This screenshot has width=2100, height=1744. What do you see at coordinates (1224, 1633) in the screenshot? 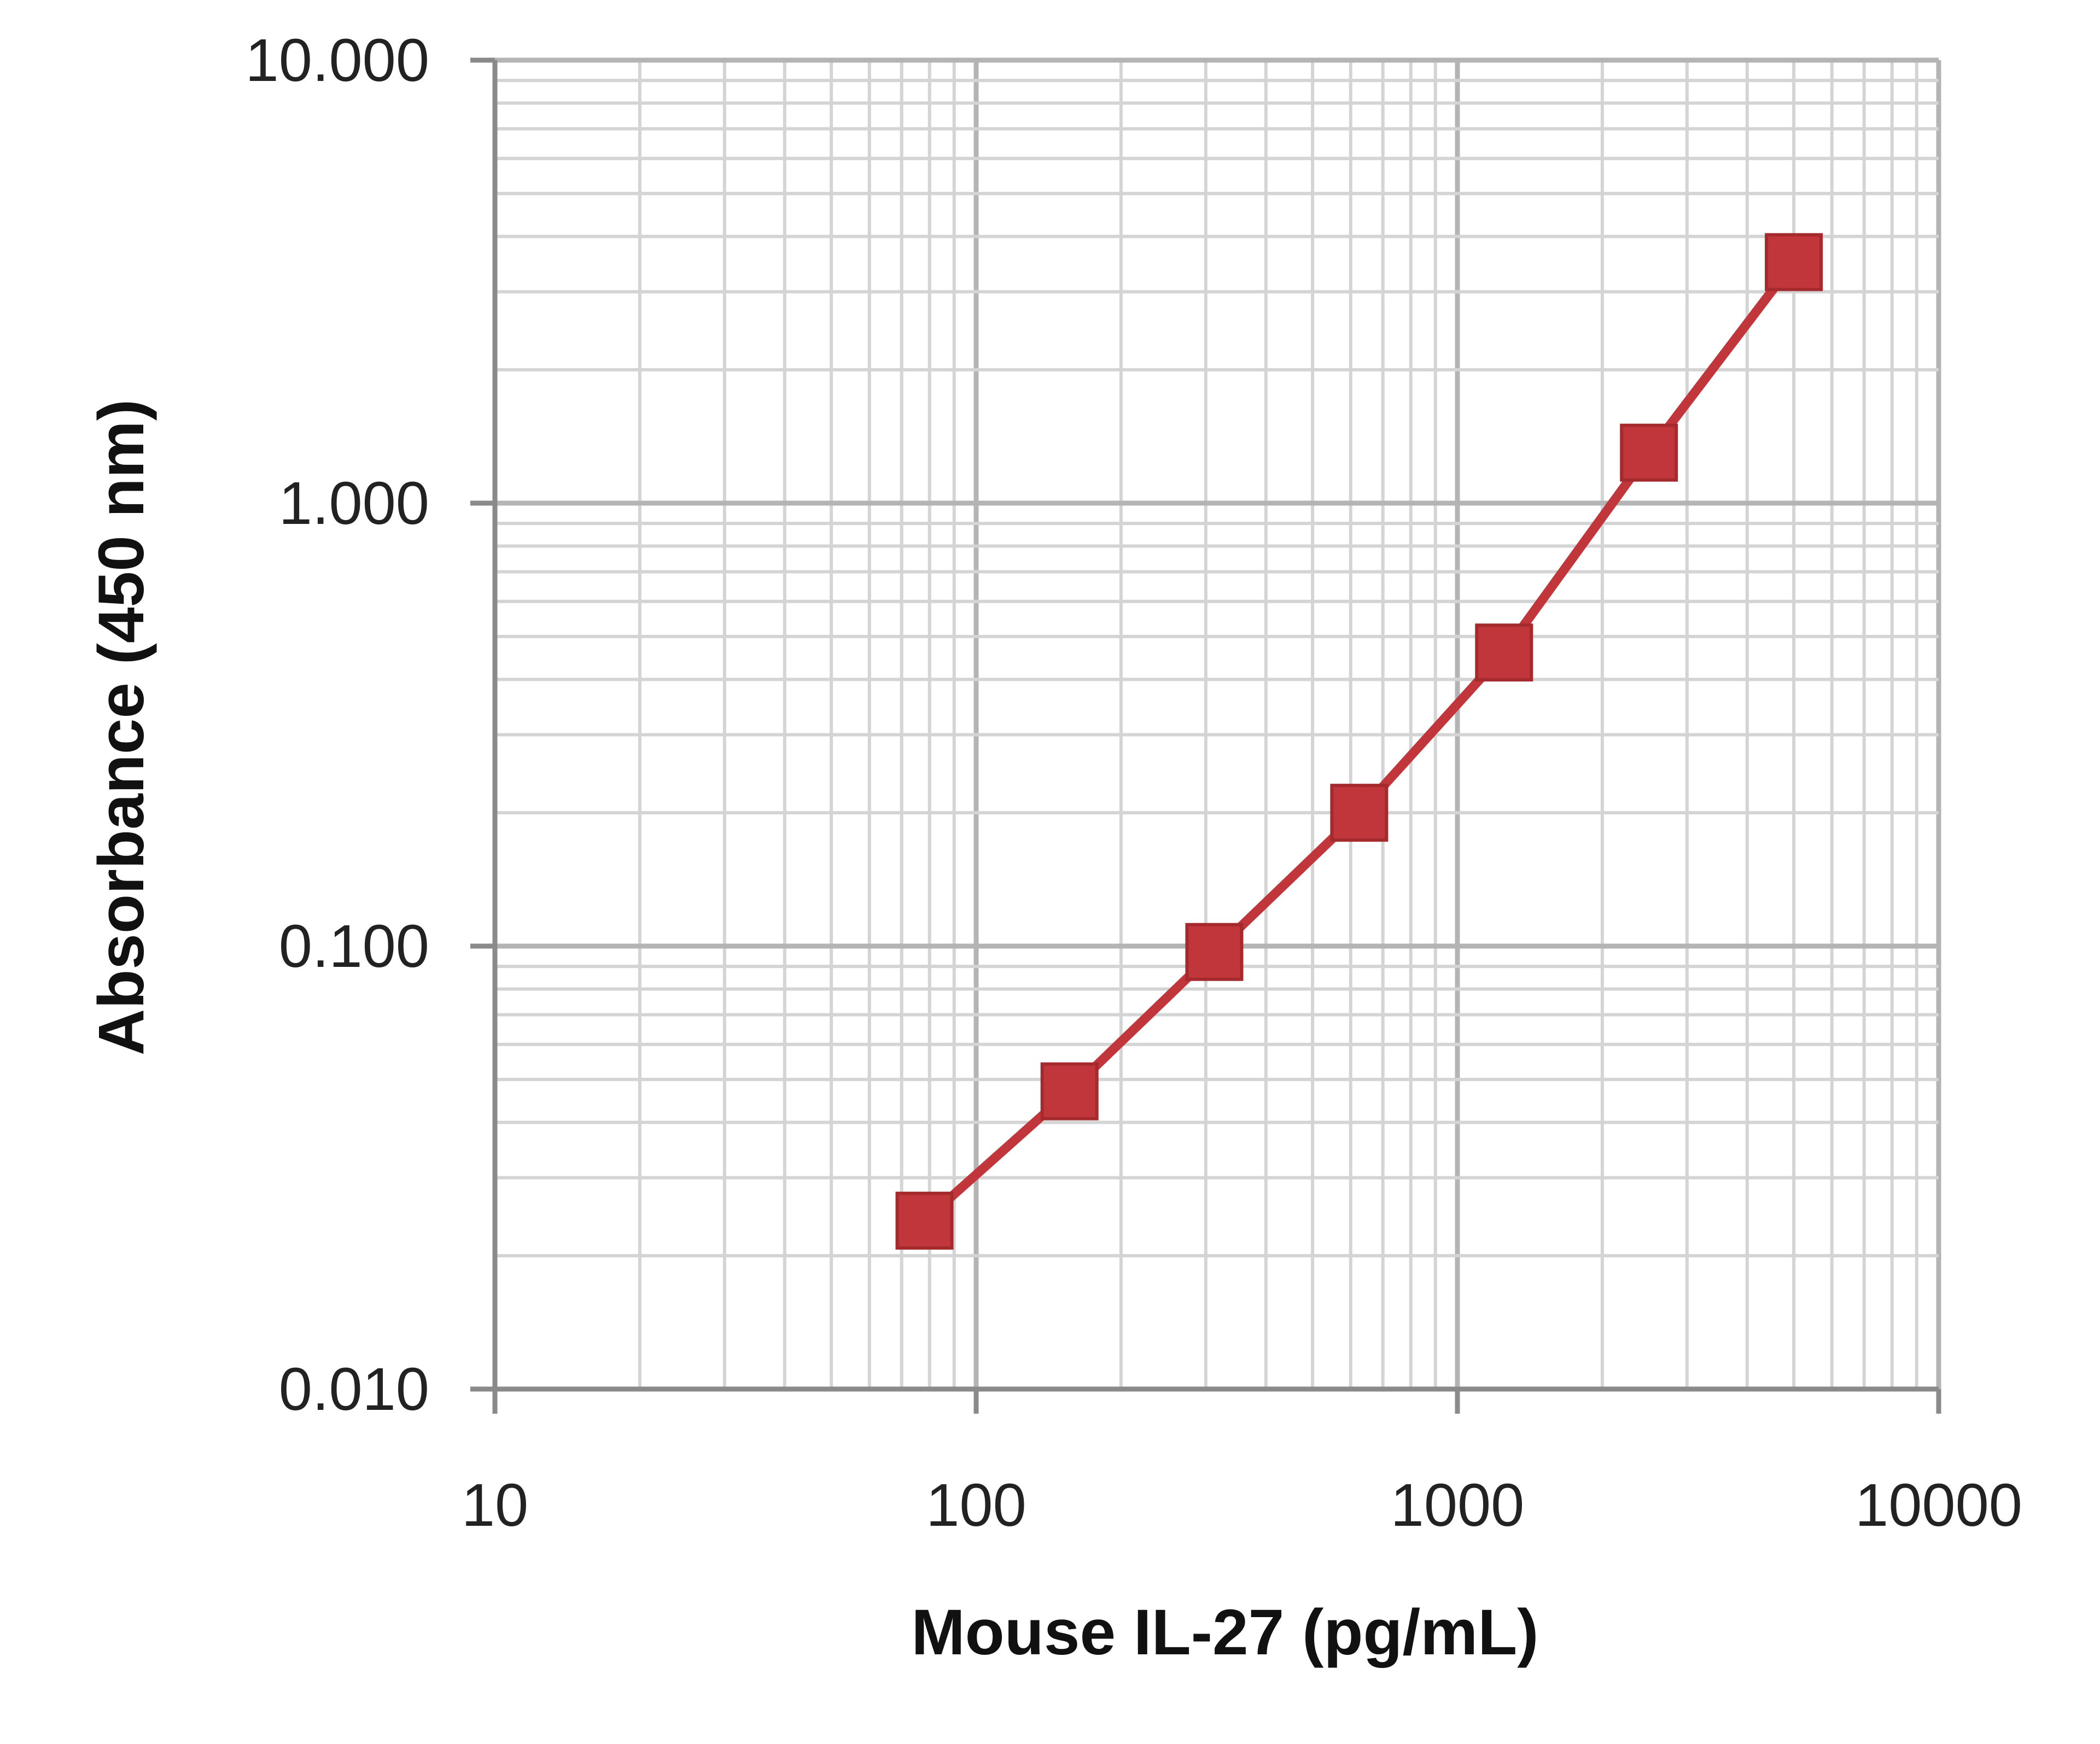
I see `x-axis-title: Mouse IL-27 (pg/mL)` at bounding box center [1224, 1633].